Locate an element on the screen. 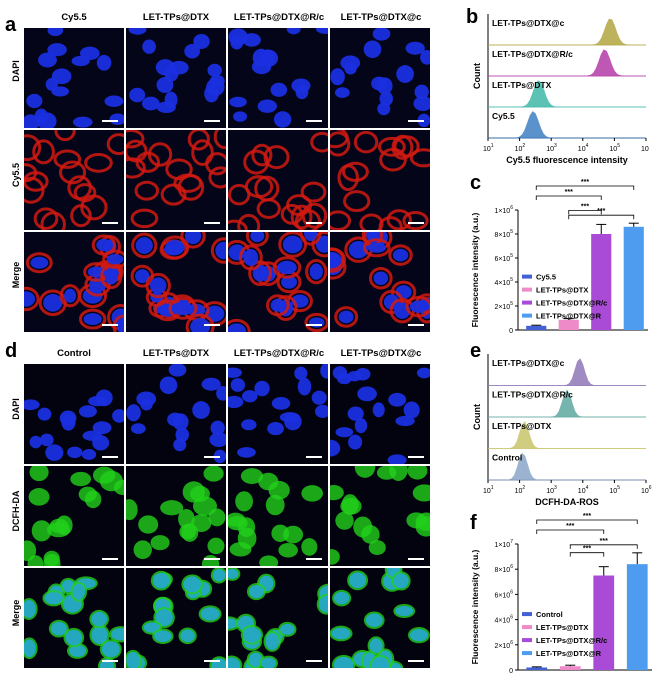 The height and width of the screenshot is (675, 669). x-tick-exponent: 3 is located at coordinates (555, 146).